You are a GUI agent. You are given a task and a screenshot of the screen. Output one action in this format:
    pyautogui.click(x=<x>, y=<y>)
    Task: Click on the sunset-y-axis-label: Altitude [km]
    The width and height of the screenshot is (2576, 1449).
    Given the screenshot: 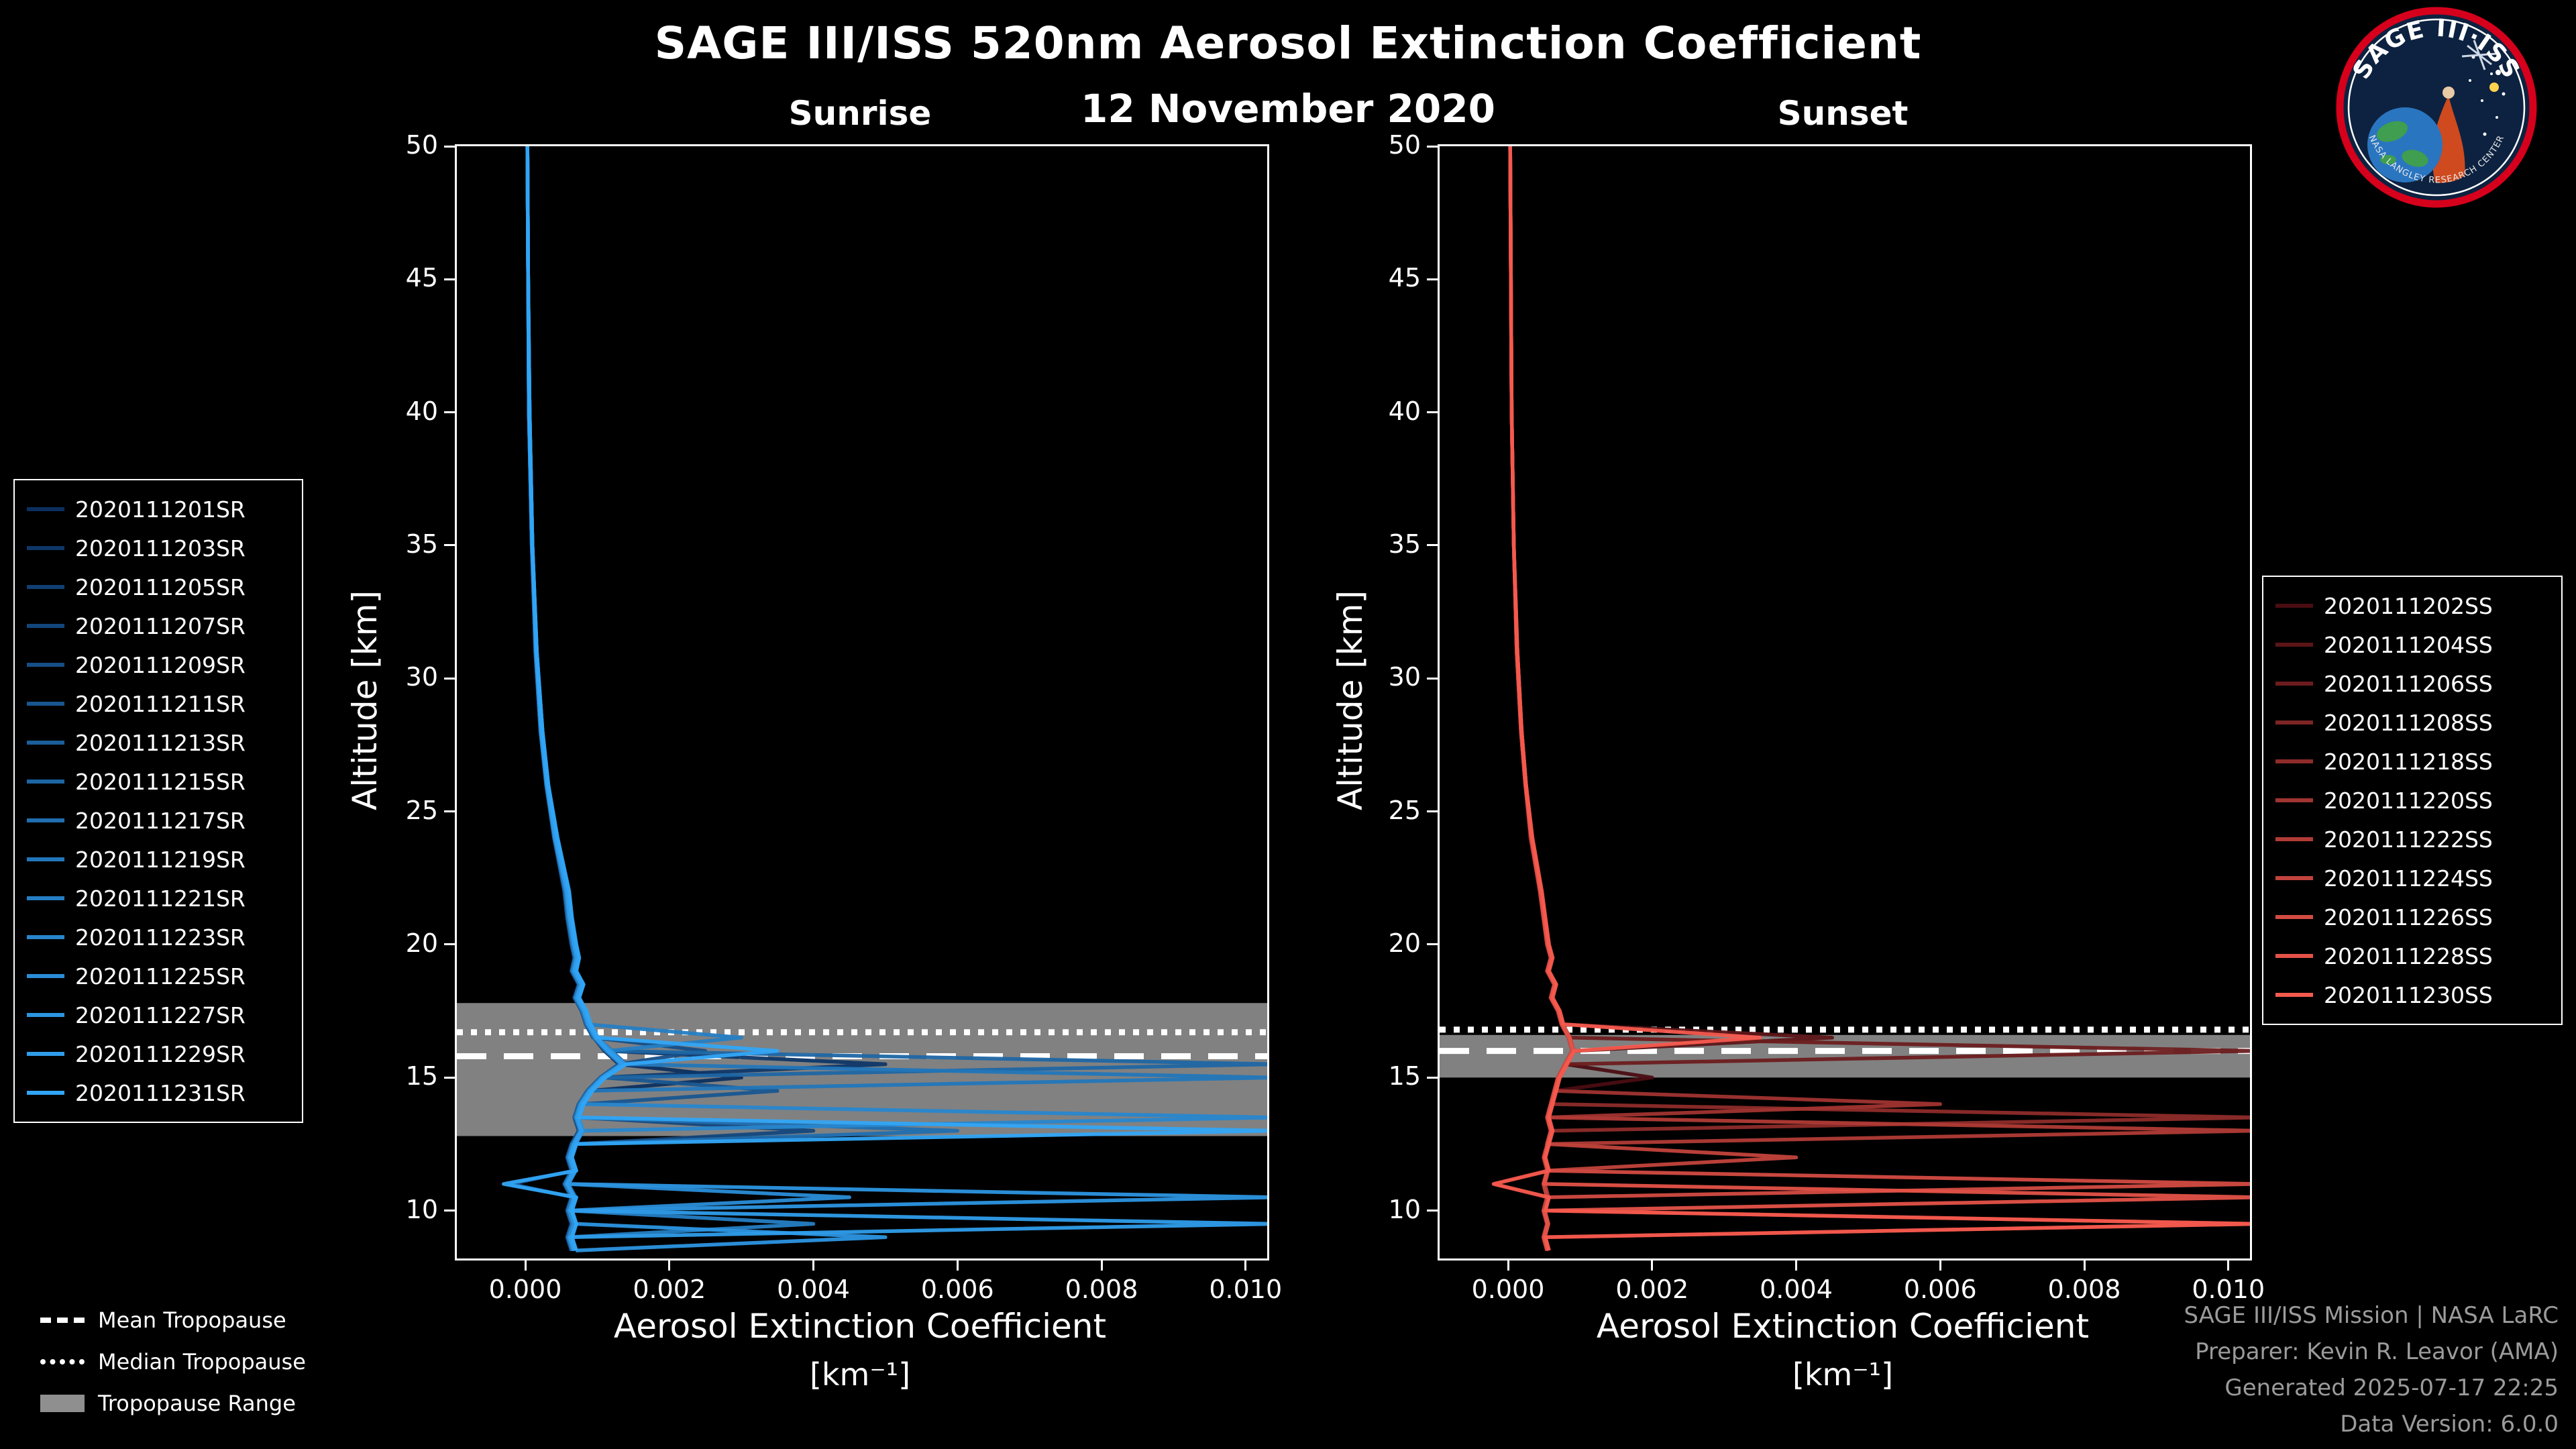 What is the action you would take?
    pyautogui.click(x=1350, y=700)
    